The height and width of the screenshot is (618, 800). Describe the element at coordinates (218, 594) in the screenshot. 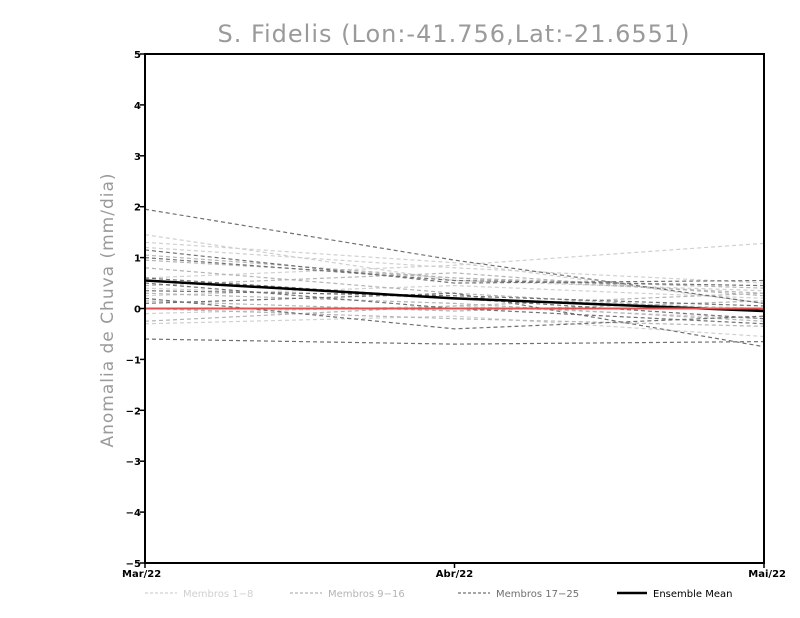

I see `legend-label: Membros 1−8` at that location.